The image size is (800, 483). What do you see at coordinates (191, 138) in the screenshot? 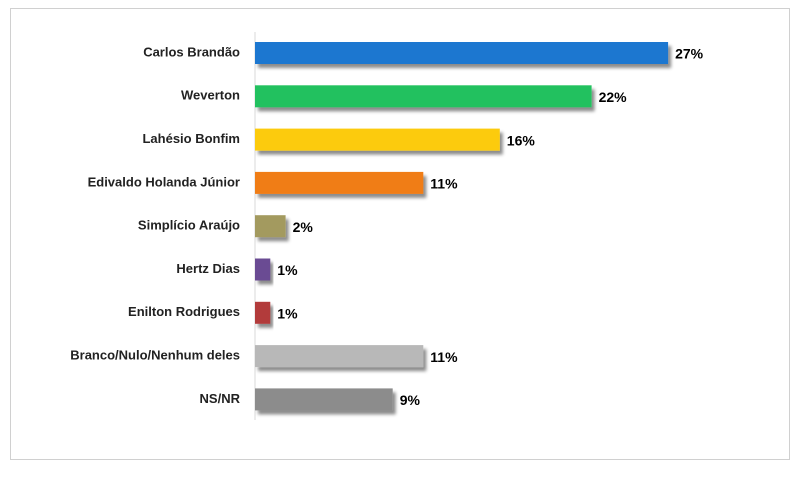
I see `category-label: Lahésio Bonfim` at bounding box center [191, 138].